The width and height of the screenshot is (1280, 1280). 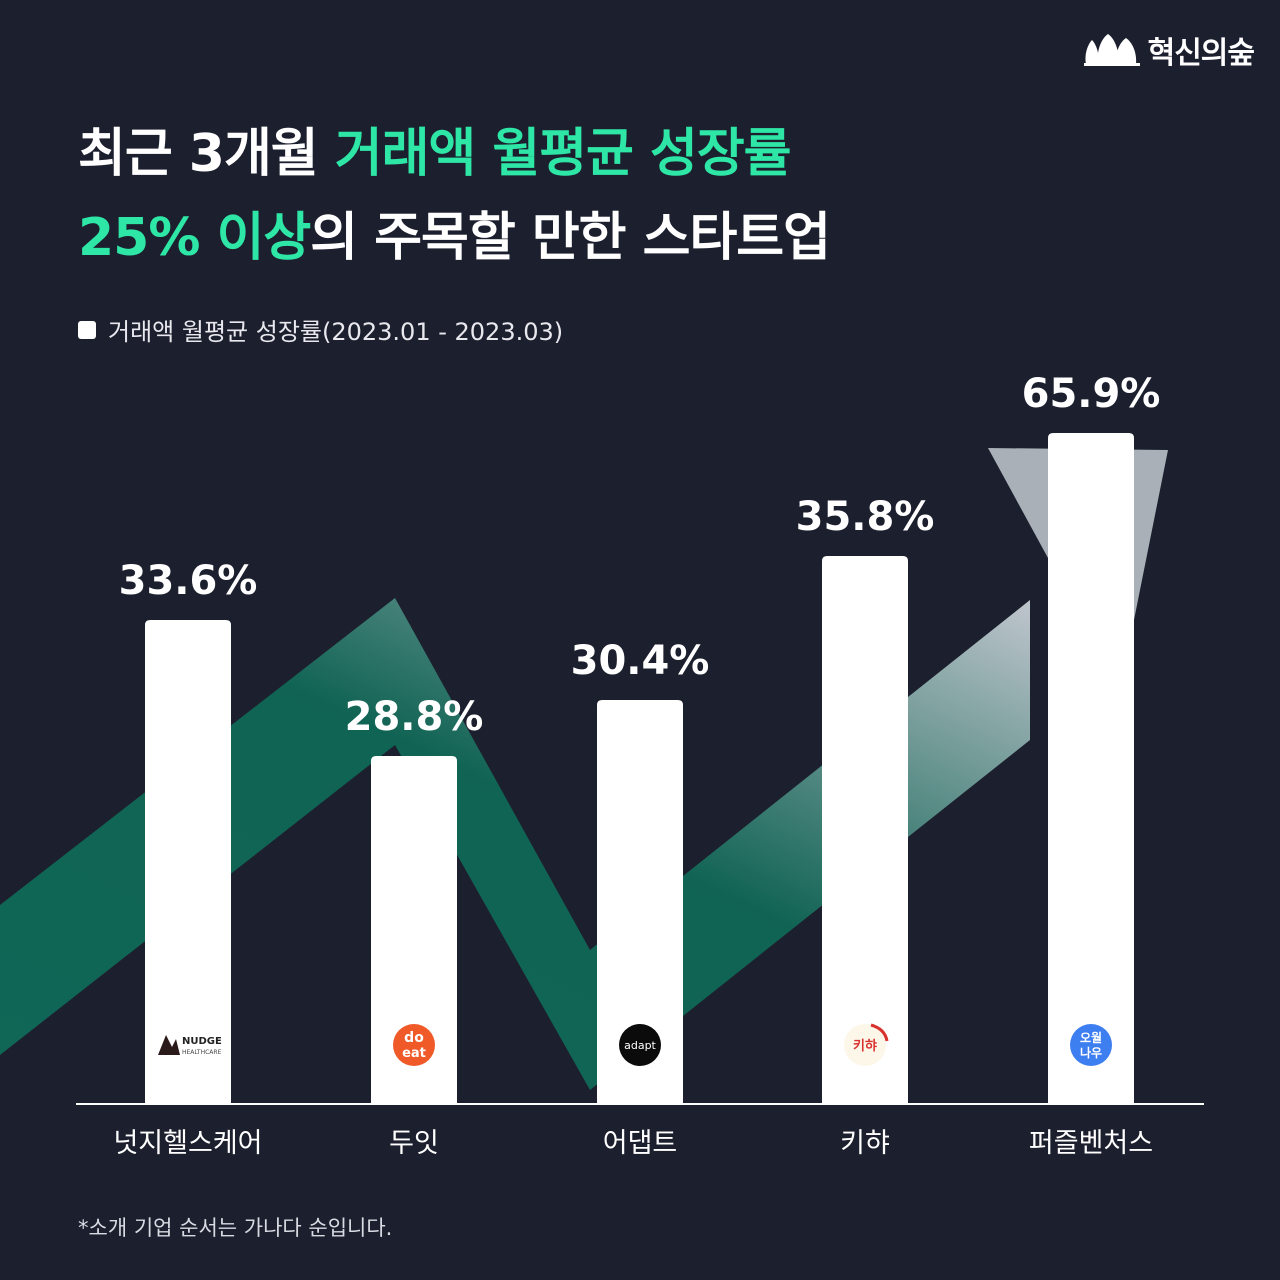 I want to click on doeat-logo-sub: eat, so click(x=414, y=1053).